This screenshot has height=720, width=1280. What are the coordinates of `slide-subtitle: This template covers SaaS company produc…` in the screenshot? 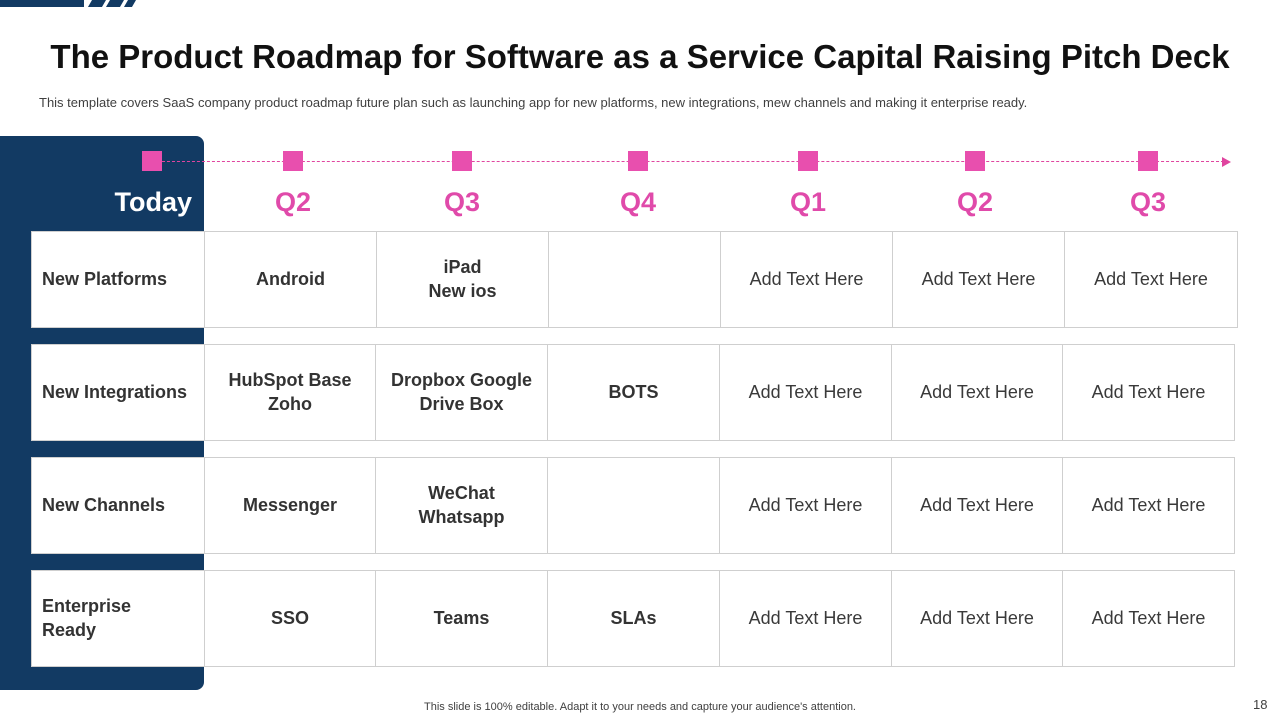 It's located at (533, 102).